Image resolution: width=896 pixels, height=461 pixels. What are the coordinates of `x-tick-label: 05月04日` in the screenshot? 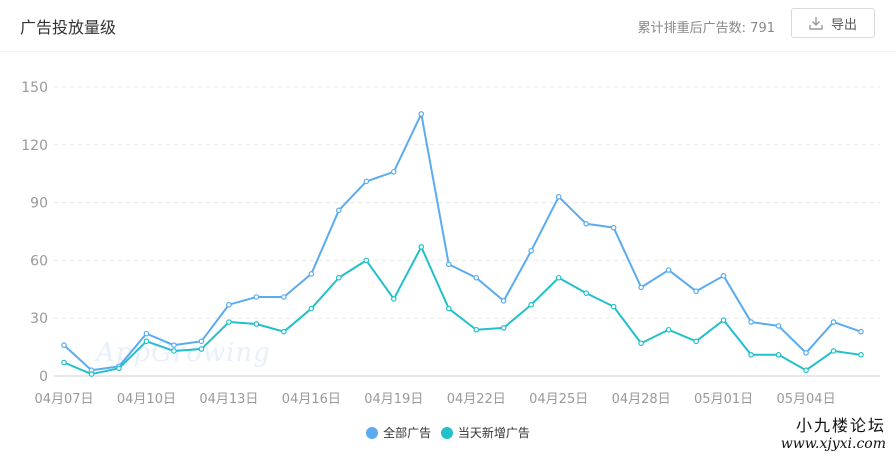 It's located at (805, 399).